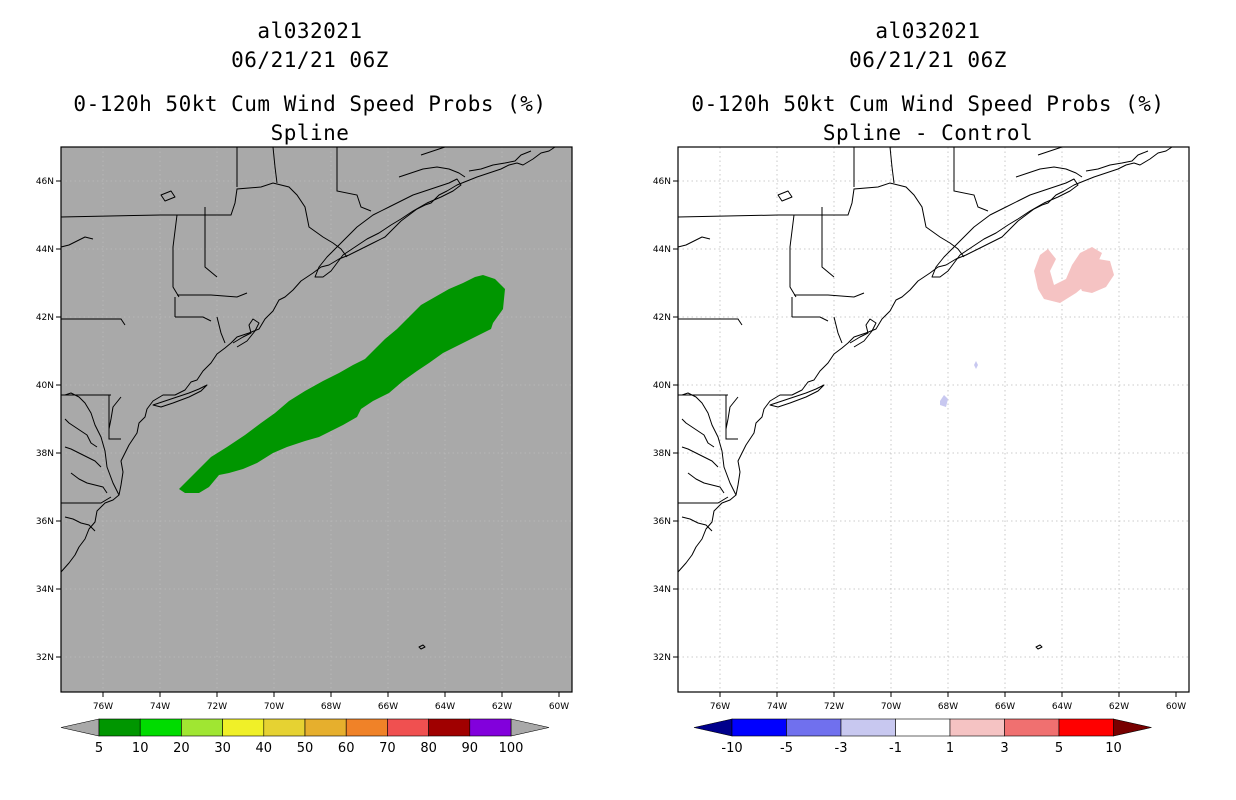  Describe the element at coordinates (662, 420) in the screenshot. I see `right-lat-labels: 46N 44N 42N 40N 38N 36N 34N 32N` at that location.